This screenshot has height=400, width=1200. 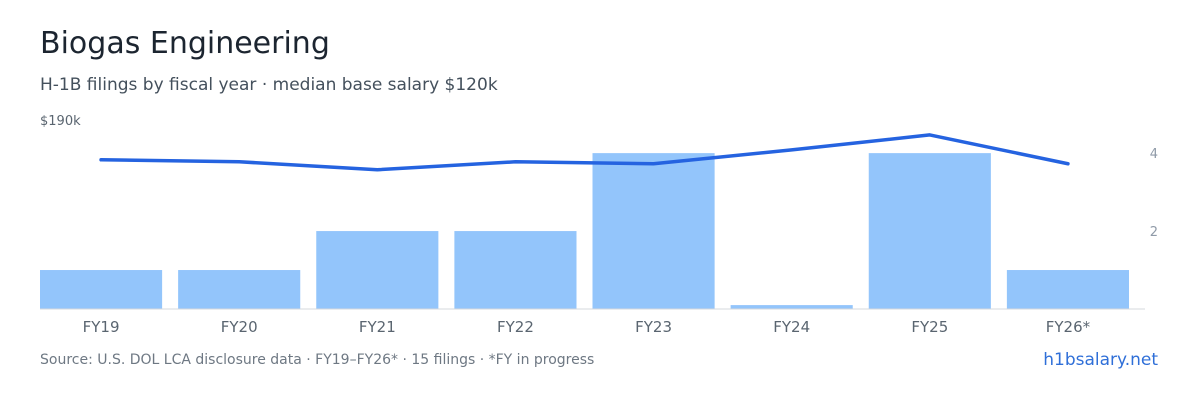 I want to click on bar-FY24, so click(x=791, y=307).